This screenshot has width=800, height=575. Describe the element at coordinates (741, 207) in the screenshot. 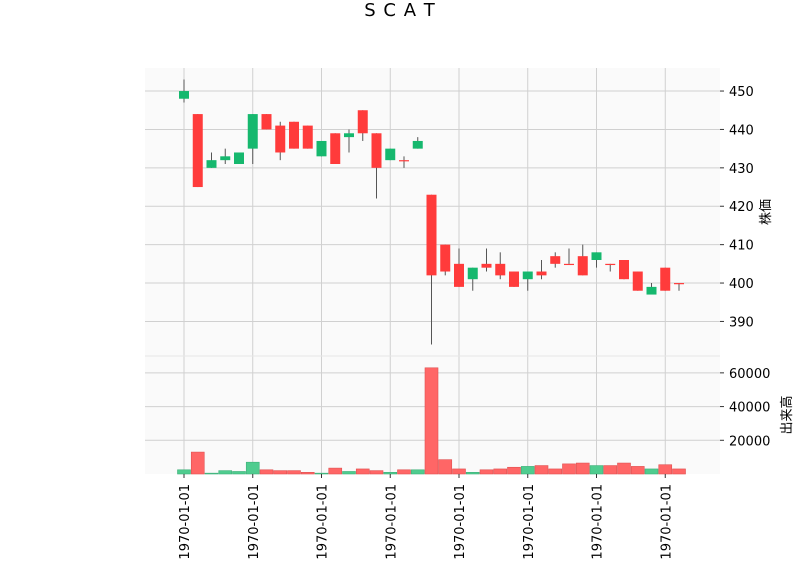

I see `price-y-tick-label: 420` at that location.